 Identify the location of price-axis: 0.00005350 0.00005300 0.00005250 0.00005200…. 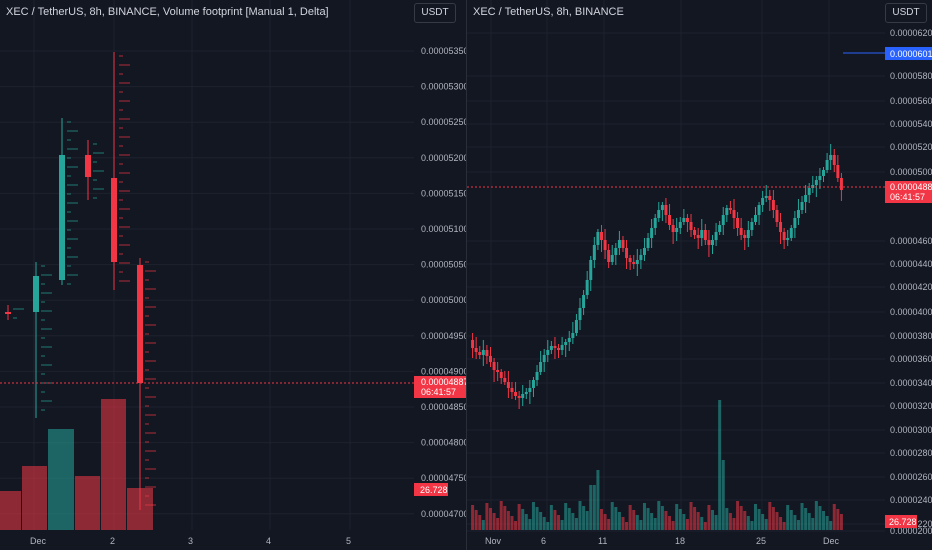
(443, 282).